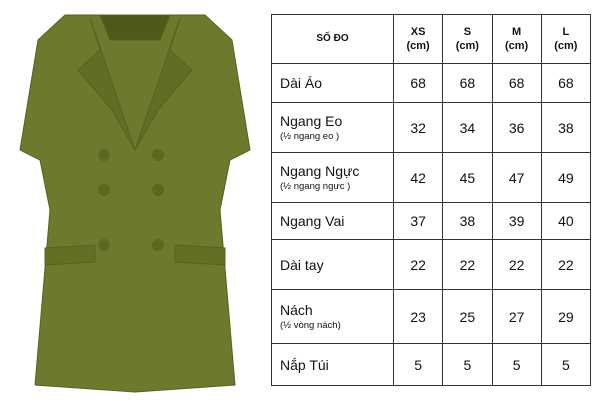  What do you see at coordinates (566, 177) in the screenshot?
I see `size-value: 49` at bounding box center [566, 177].